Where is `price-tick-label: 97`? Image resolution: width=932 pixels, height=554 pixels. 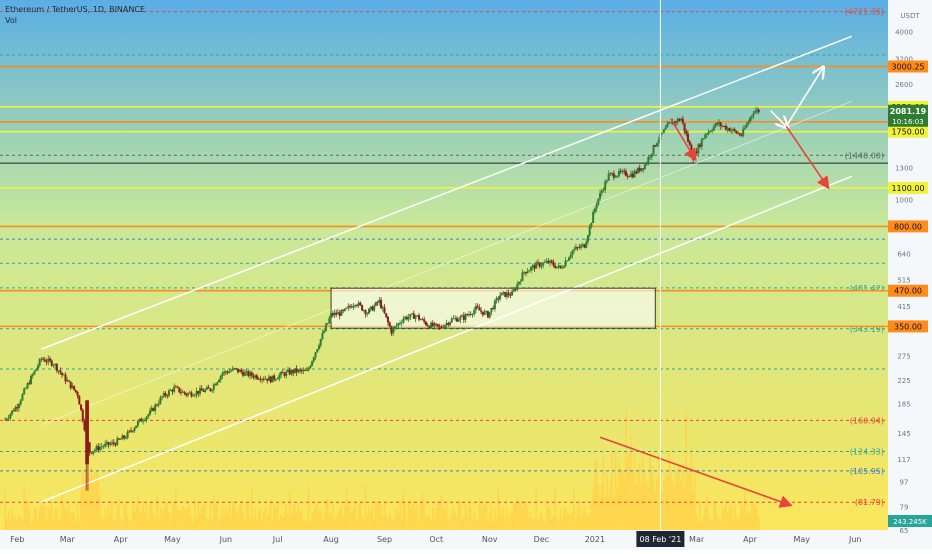
price-tick-label: 97 is located at coordinates (904, 483).